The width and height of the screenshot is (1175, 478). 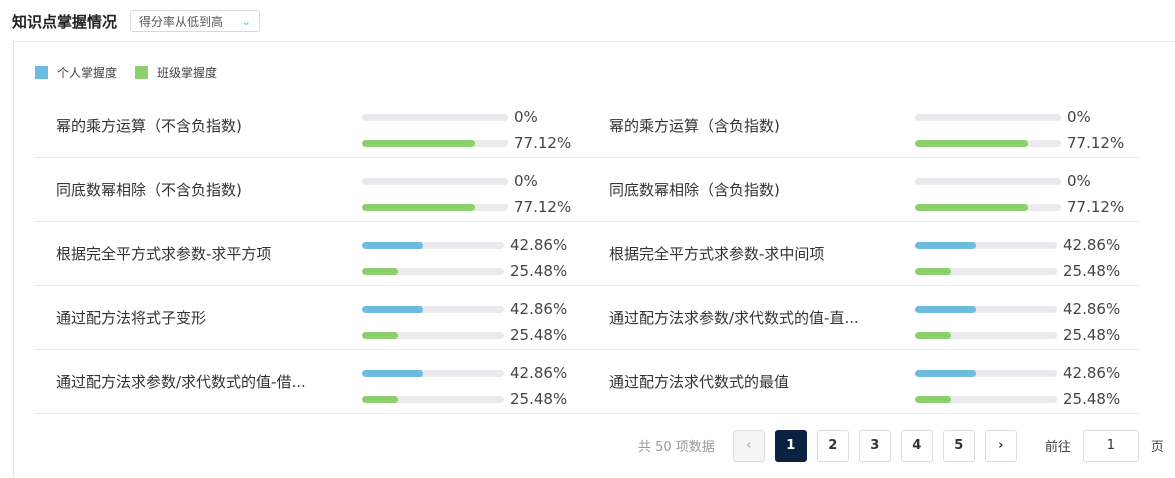 I want to click on knowledge-item: 根据完全平方式求参数-求中间项 42.86% 25.48%, so click(x=863, y=253).